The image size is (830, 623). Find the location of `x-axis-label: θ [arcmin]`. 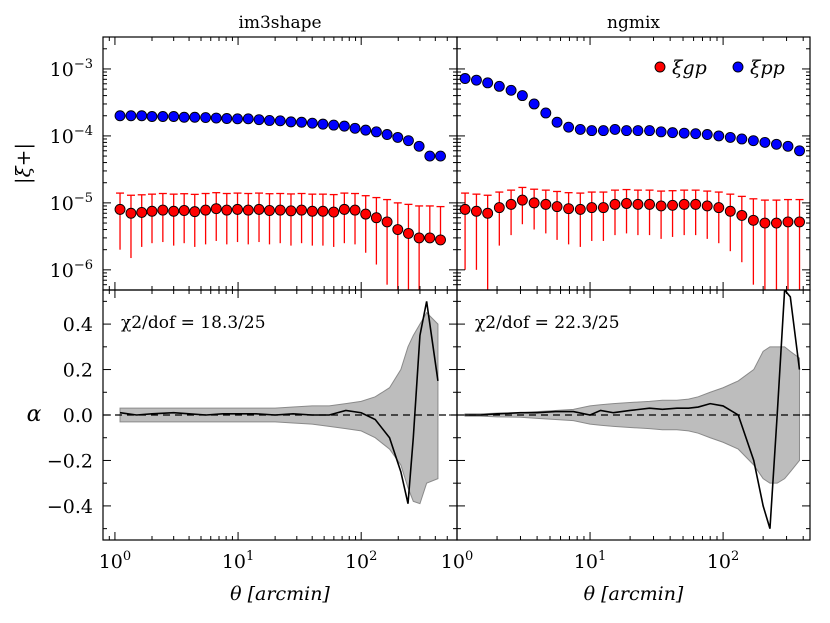

x-axis-label: θ [arcmin] is located at coordinates (634, 594).